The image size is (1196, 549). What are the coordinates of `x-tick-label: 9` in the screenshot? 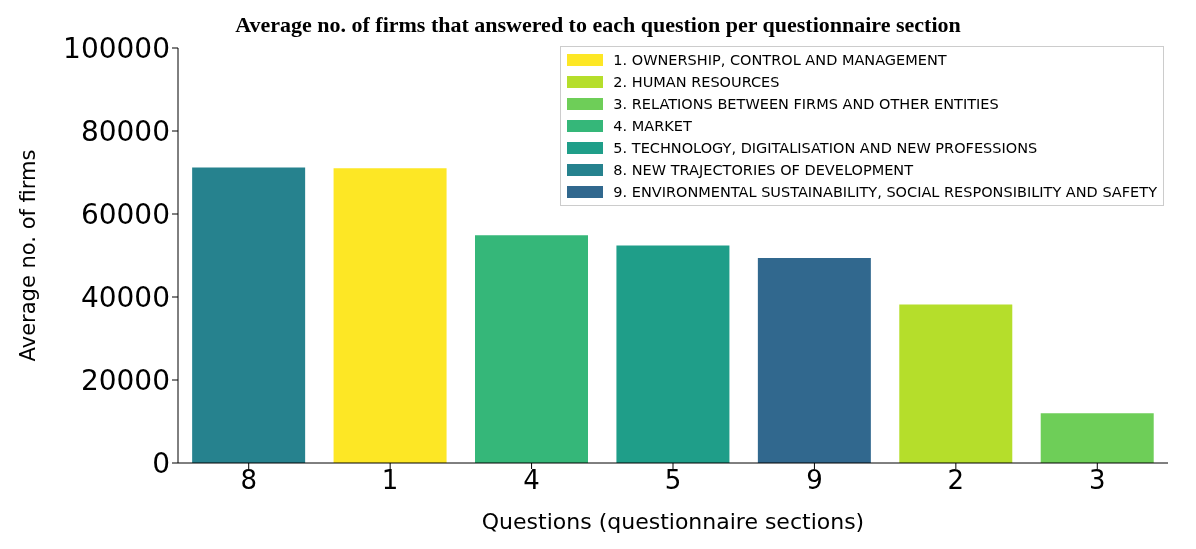 It's located at (814, 480).